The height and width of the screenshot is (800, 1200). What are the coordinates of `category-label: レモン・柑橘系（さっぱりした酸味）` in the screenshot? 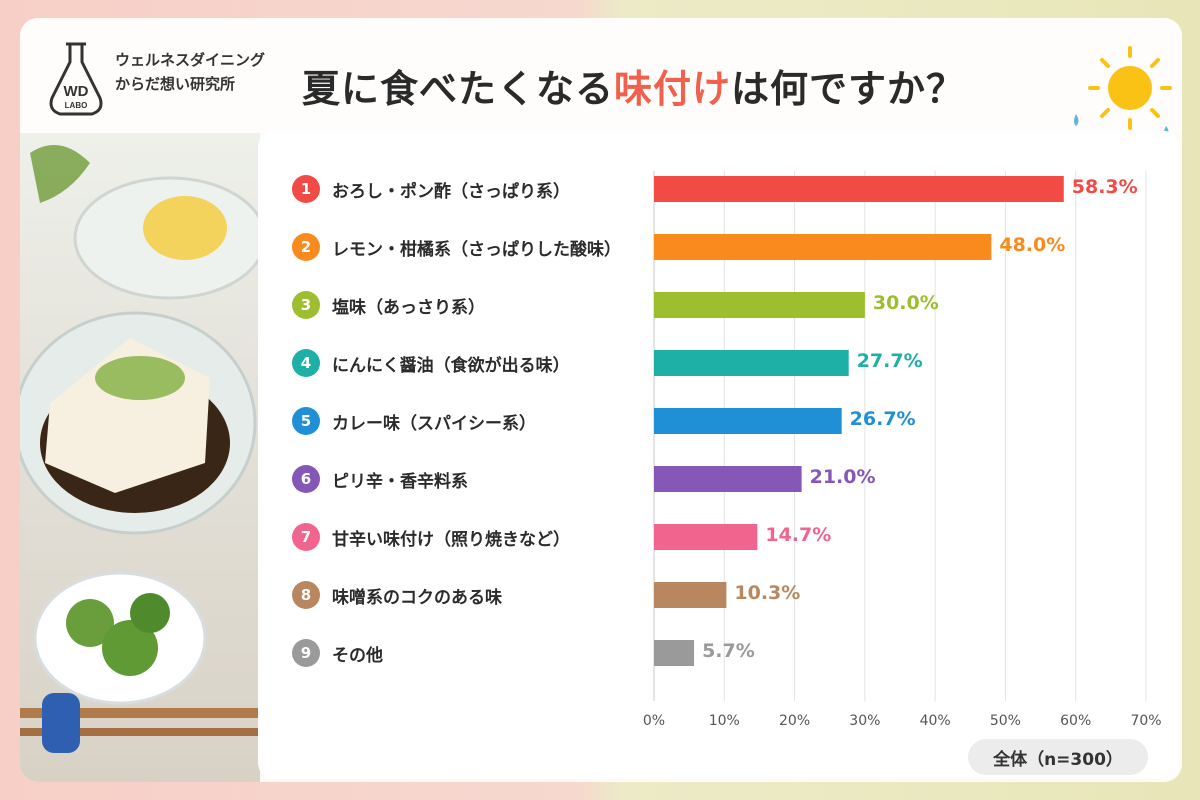 It's located at (476, 250).